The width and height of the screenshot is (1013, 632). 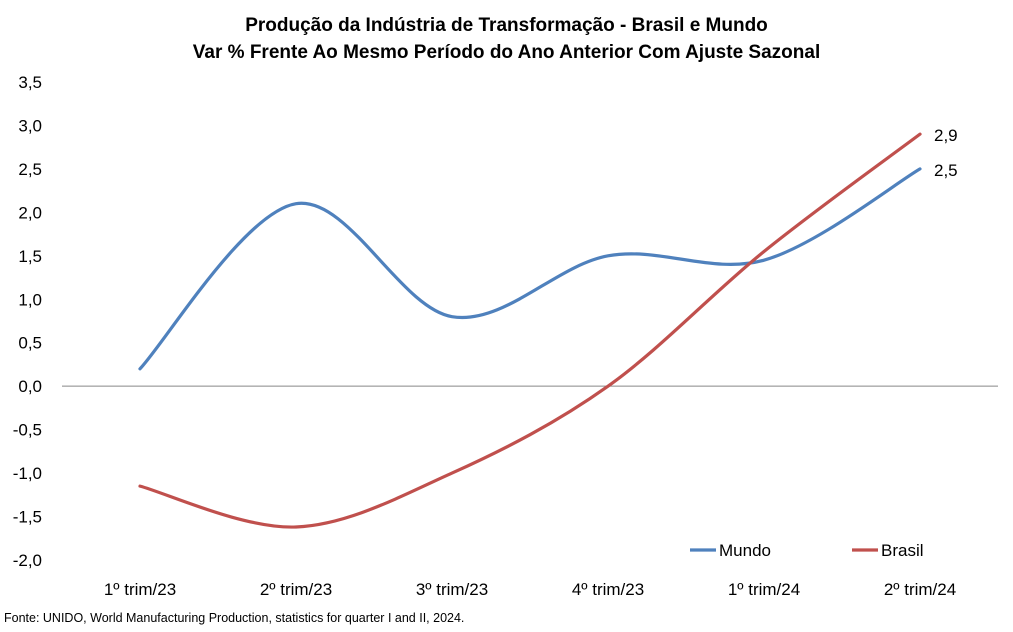 I want to click on legend: Mundo Brasil, so click(x=807, y=550).